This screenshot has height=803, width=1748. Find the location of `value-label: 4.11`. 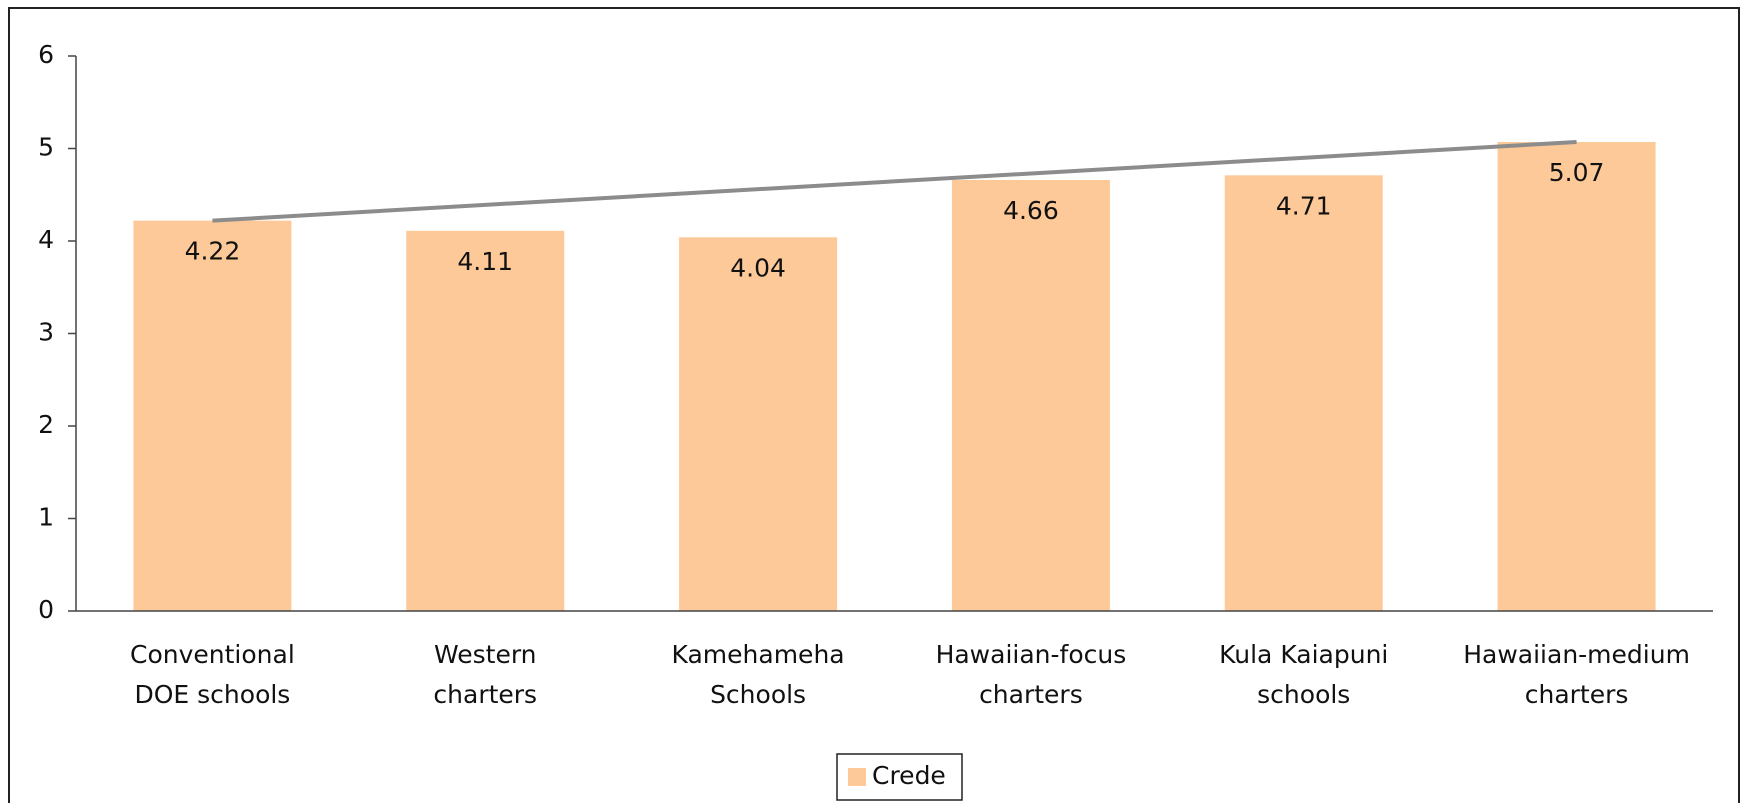

value-label: 4.11 is located at coordinates (485, 261).